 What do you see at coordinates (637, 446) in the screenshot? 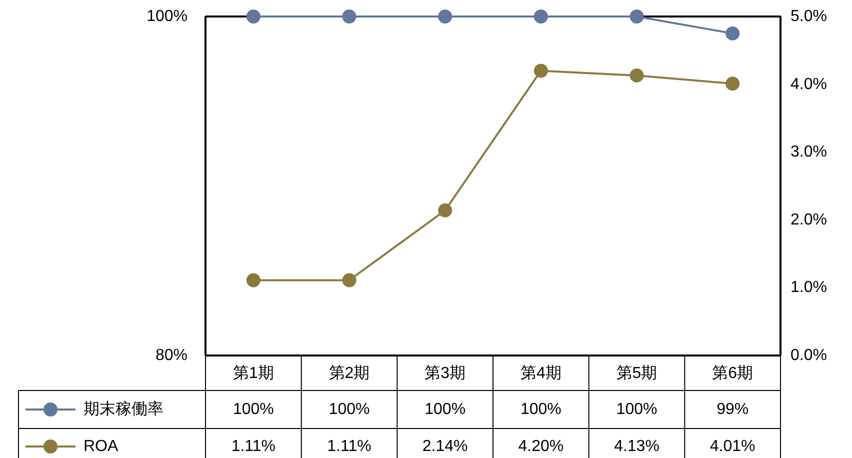
I see `data-label: 4.13%` at bounding box center [637, 446].